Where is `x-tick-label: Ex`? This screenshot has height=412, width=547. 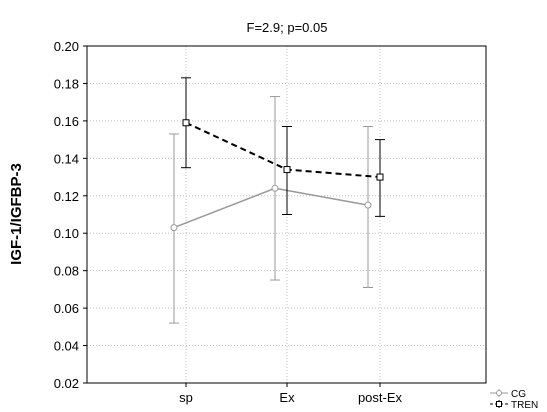 x-tick-label: Ex is located at coordinates (287, 397).